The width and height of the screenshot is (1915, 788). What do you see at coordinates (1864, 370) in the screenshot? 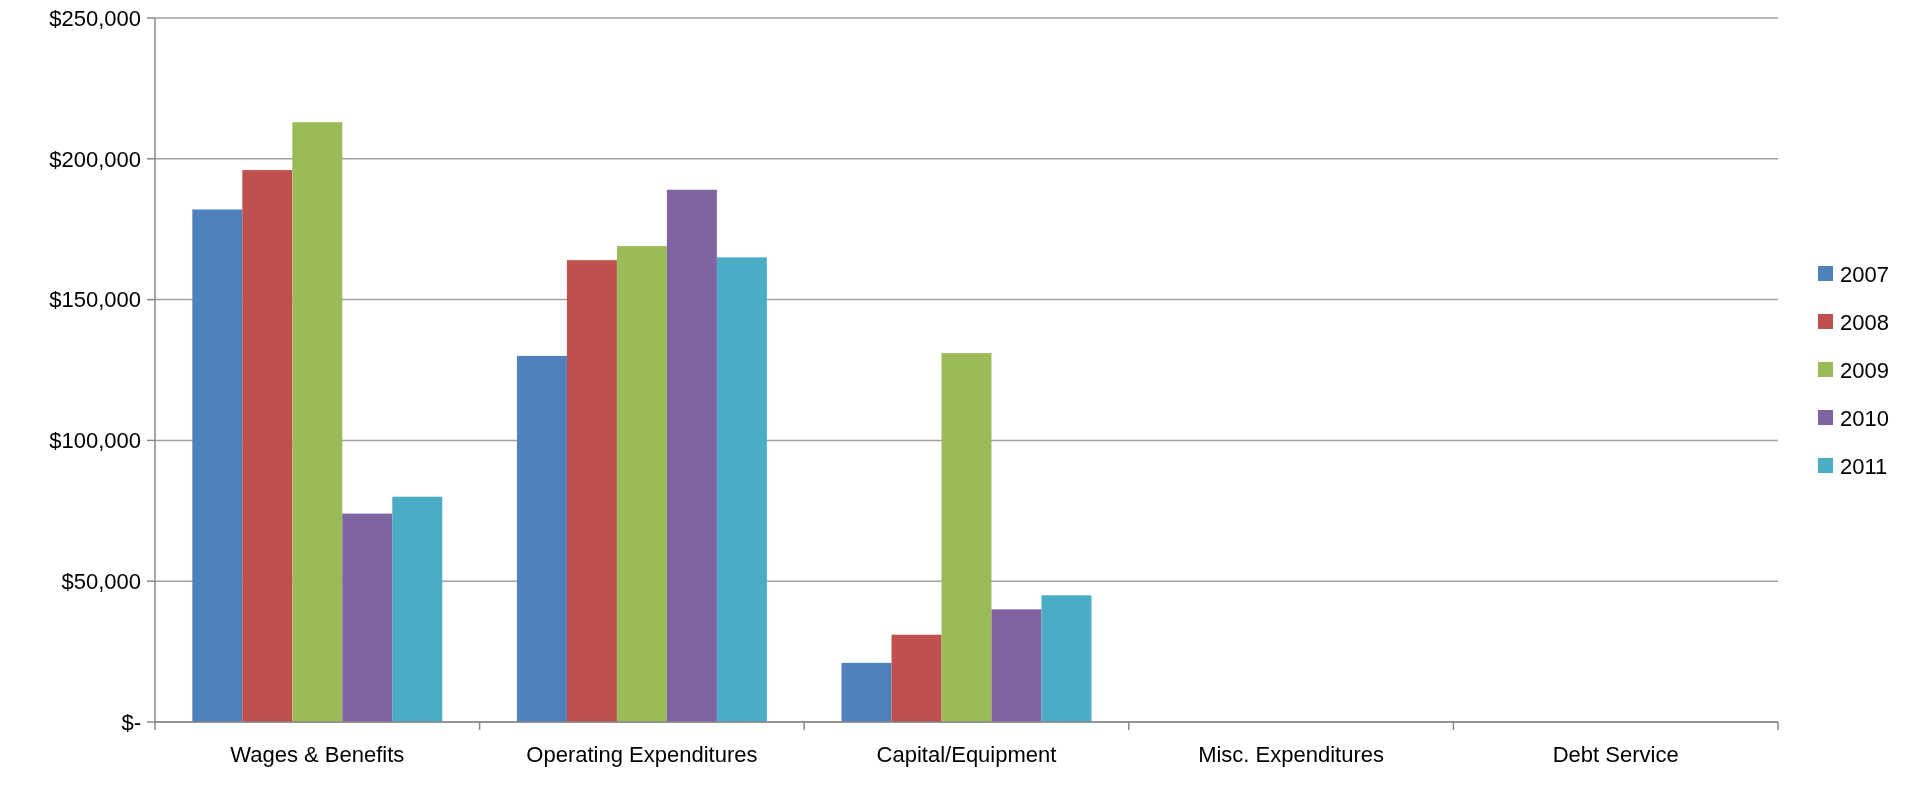
I see `legend-label: 2009` at bounding box center [1864, 370].